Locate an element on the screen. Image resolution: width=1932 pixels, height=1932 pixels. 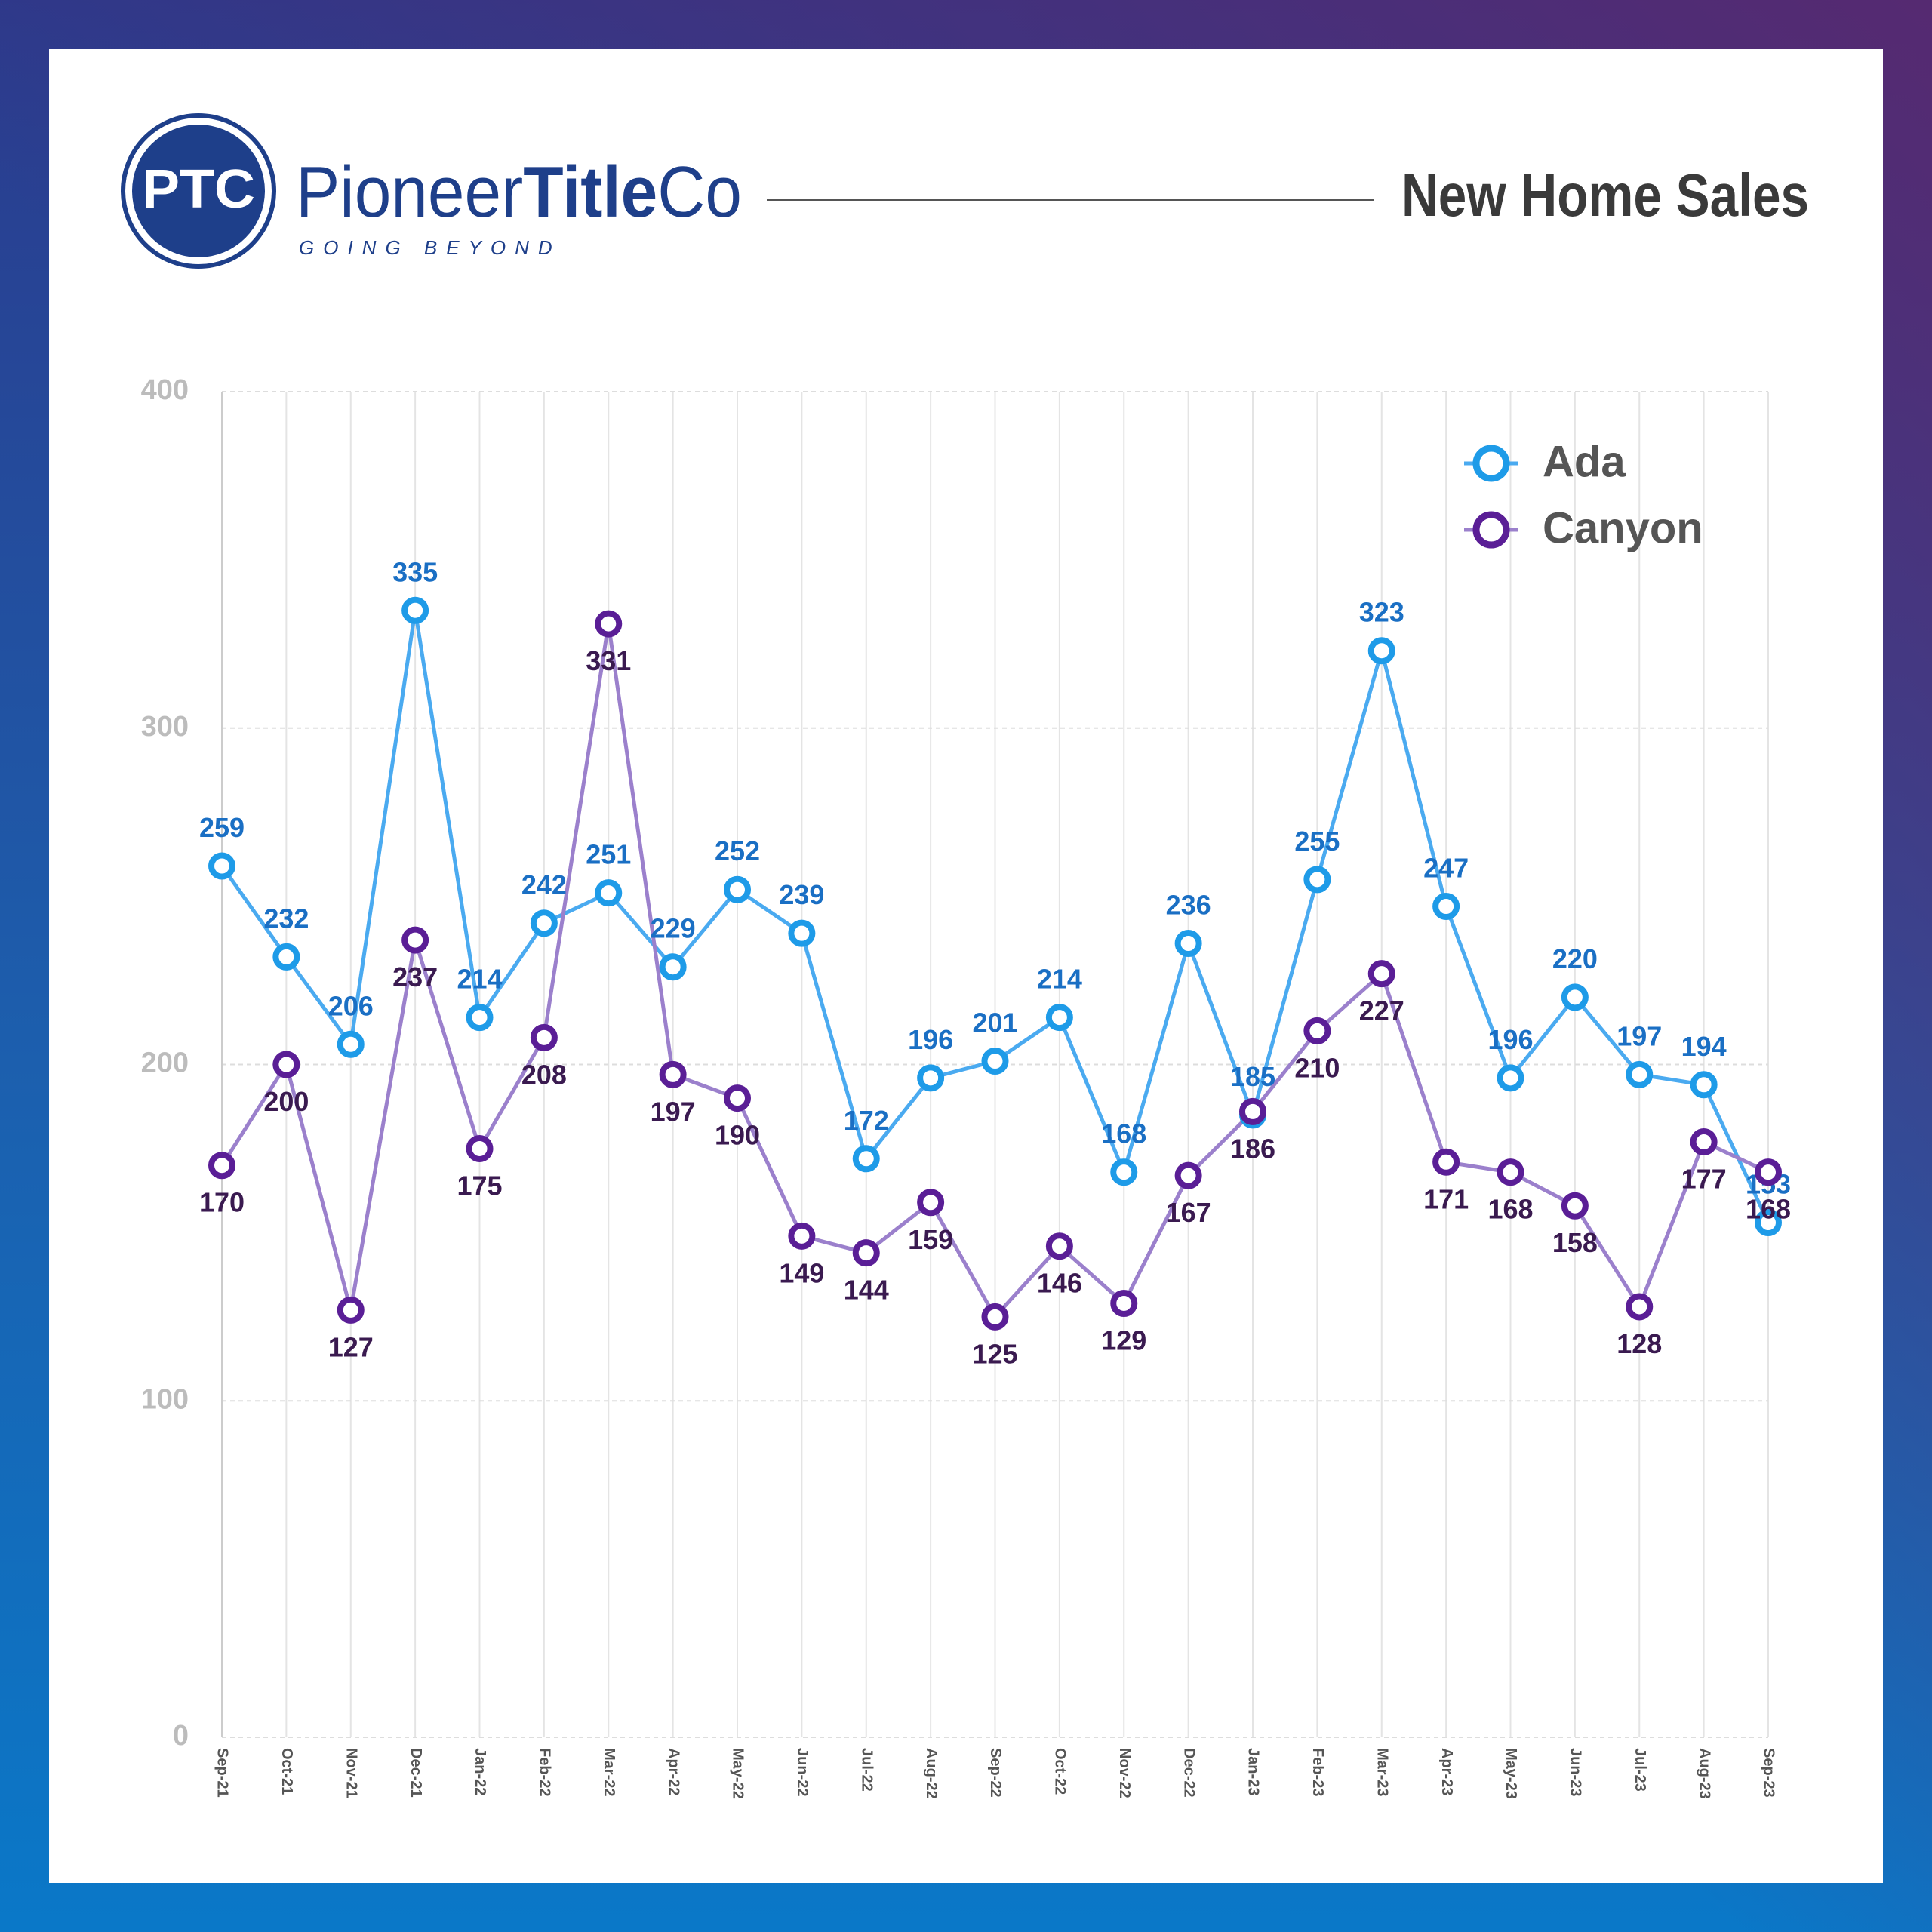
data-label: 159 is located at coordinates (930, 1239).